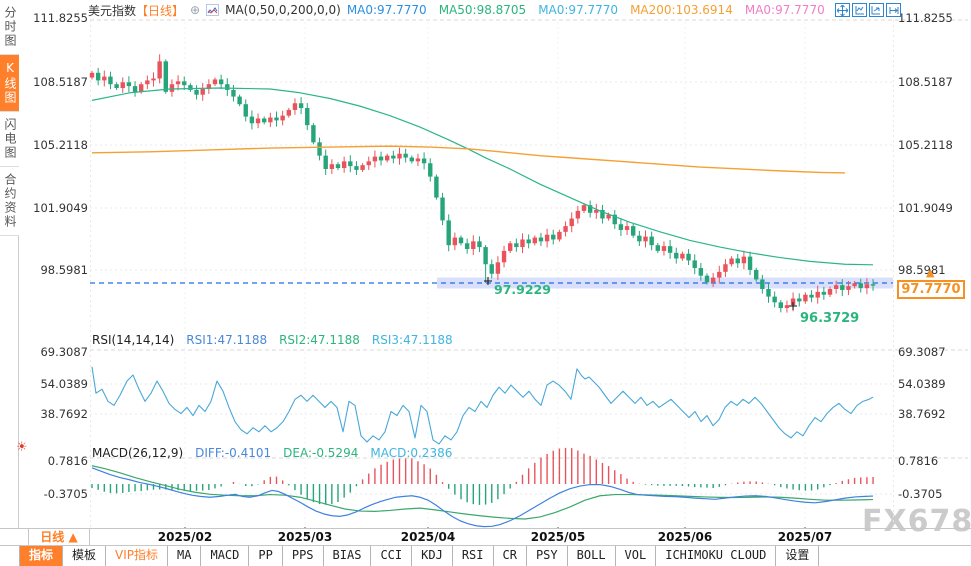 The width and height of the screenshot is (971, 566). Describe the element at coordinates (428, 537) in the screenshot. I see `date-label-2: 2025/04` at that location.